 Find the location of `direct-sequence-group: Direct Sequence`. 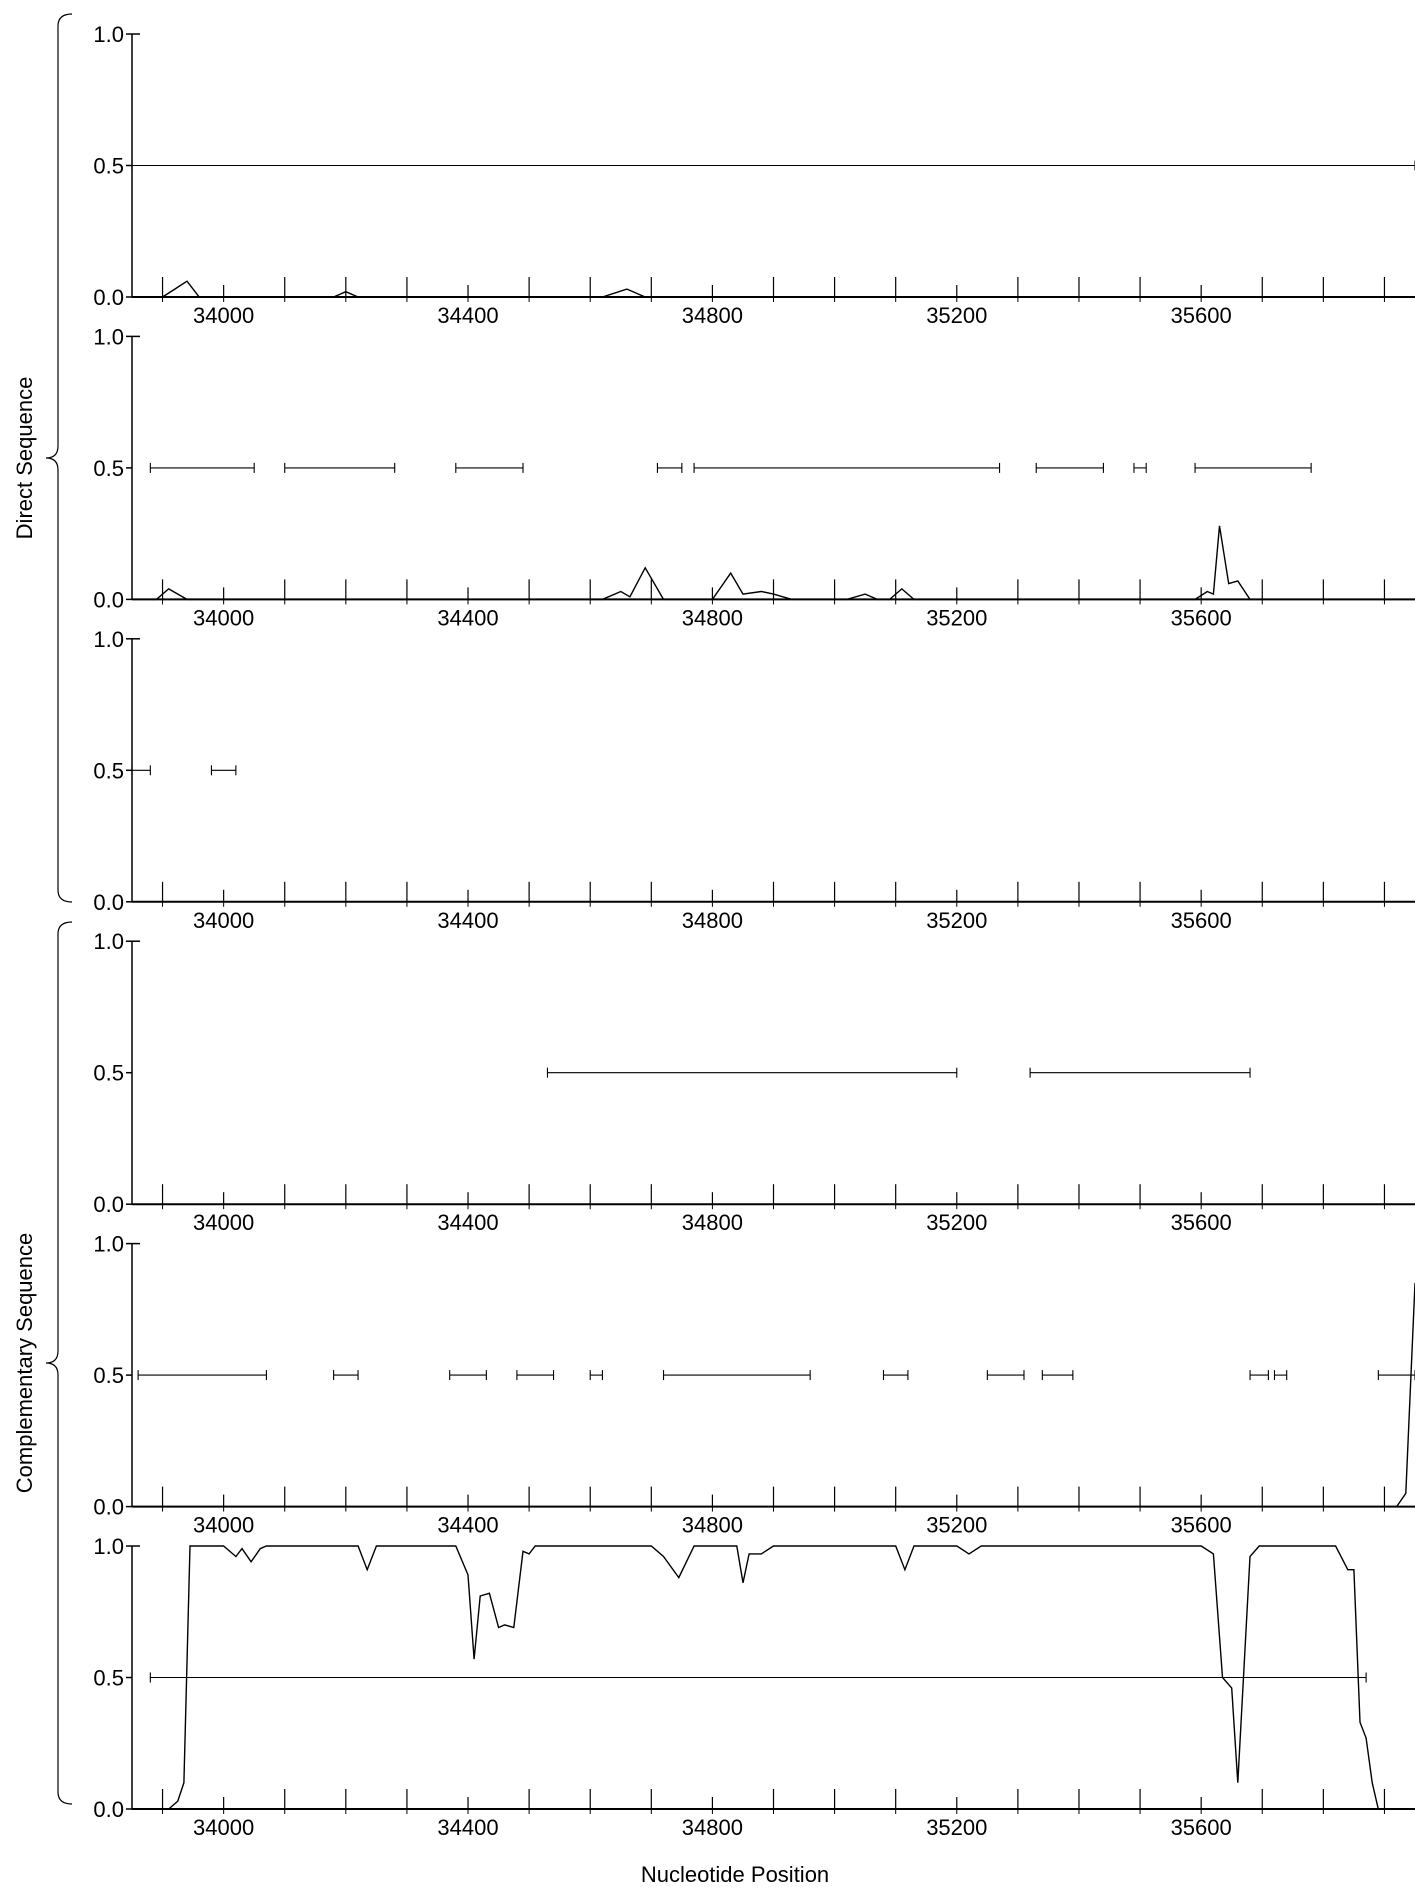

direct-sequence-group: Direct Sequence is located at coordinates (42, 458).